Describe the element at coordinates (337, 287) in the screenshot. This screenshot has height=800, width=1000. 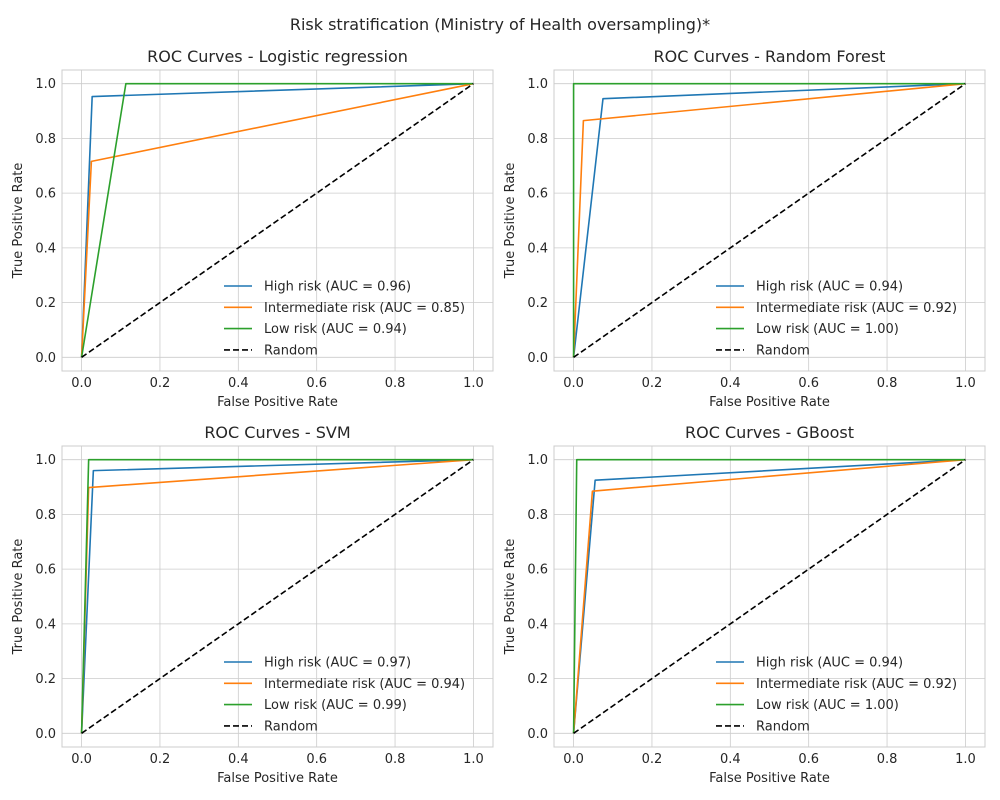
I see `legend-label: High risk (AUC = 0.96)` at that location.